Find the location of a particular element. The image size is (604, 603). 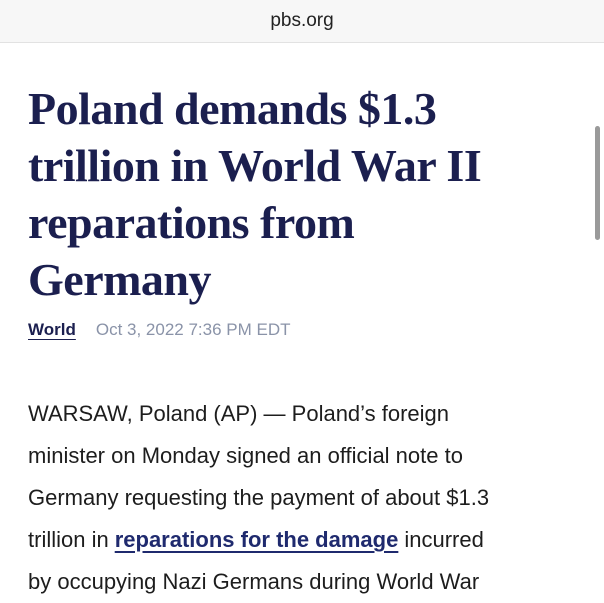

scrollbar is located at coordinates (597, 183).